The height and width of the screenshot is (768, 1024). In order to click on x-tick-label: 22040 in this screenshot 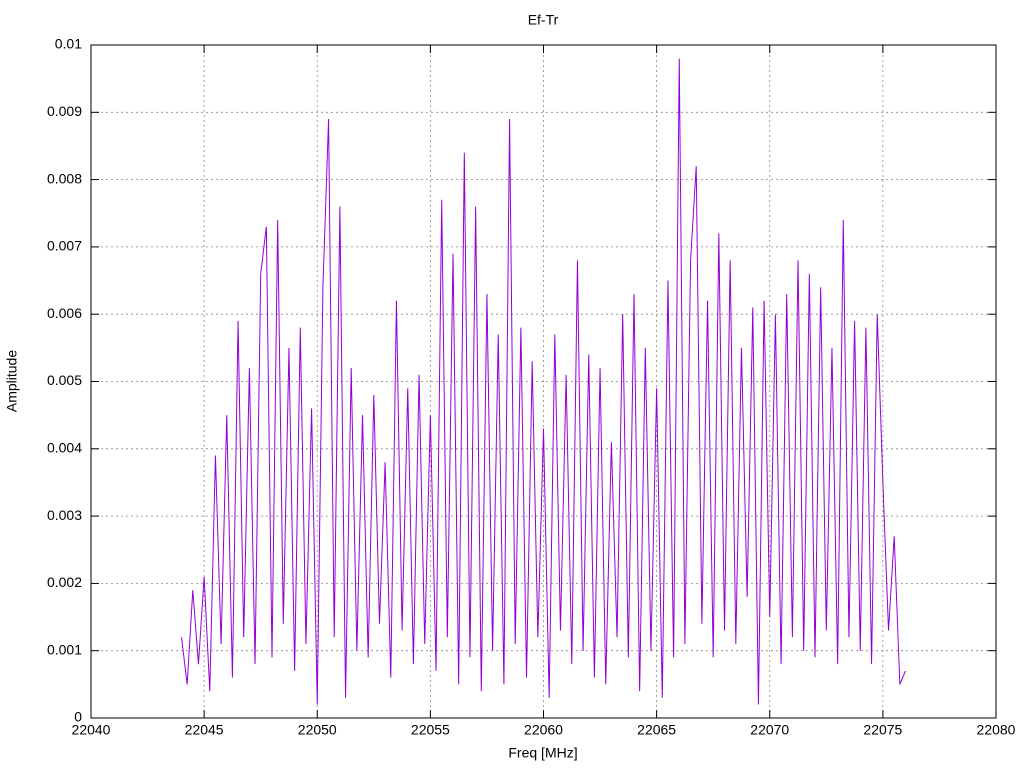, I will do `click(91, 730)`.